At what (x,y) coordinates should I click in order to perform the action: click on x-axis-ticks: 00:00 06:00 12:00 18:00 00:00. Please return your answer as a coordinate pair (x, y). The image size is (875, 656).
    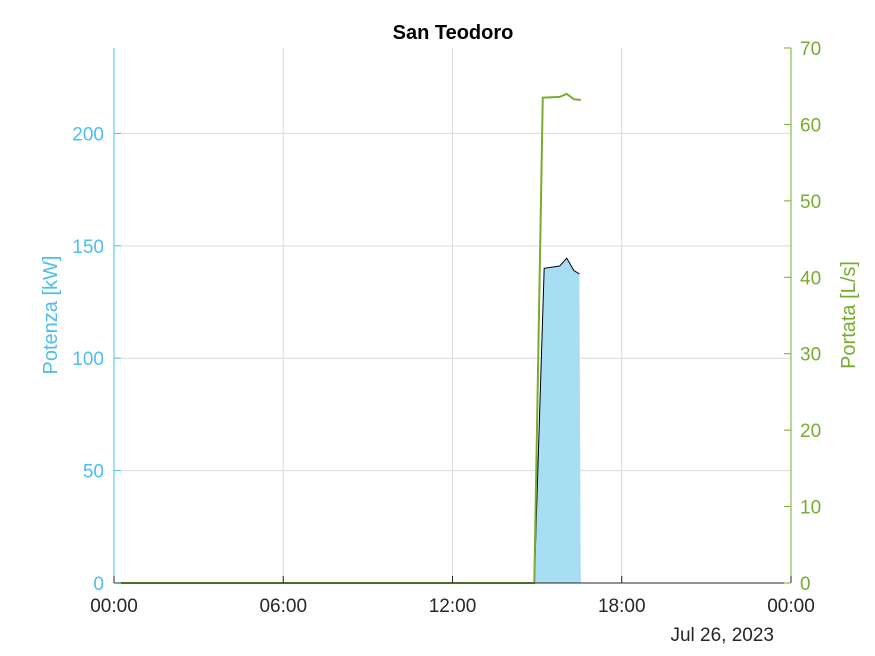
    Looking at the image, I should click on (452, 596).